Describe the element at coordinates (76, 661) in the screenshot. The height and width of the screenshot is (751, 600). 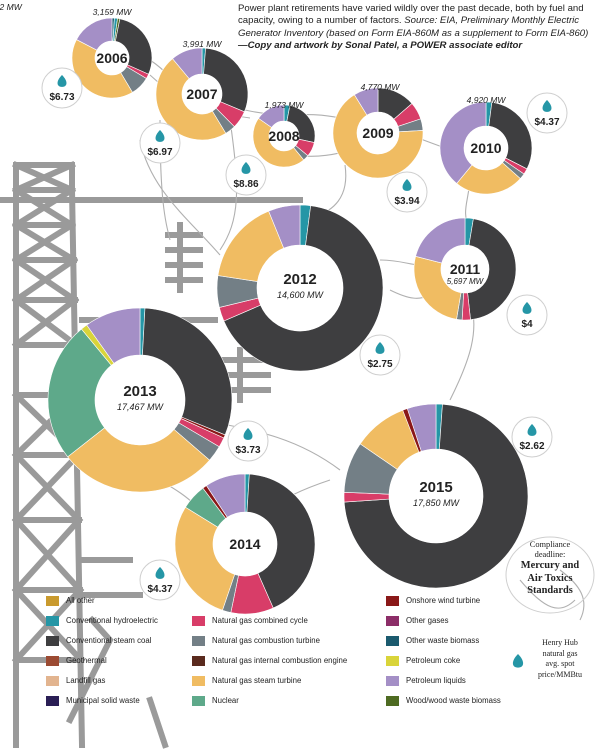
I see `legend-item: Geothermal` at that location.